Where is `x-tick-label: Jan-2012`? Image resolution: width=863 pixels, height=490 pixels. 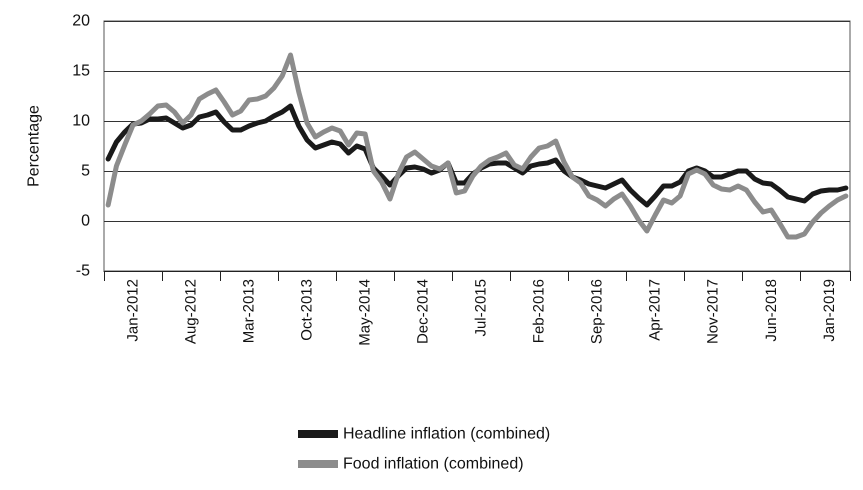 x-tick-label: Jan-2012 is located at coordinates (133, 310).